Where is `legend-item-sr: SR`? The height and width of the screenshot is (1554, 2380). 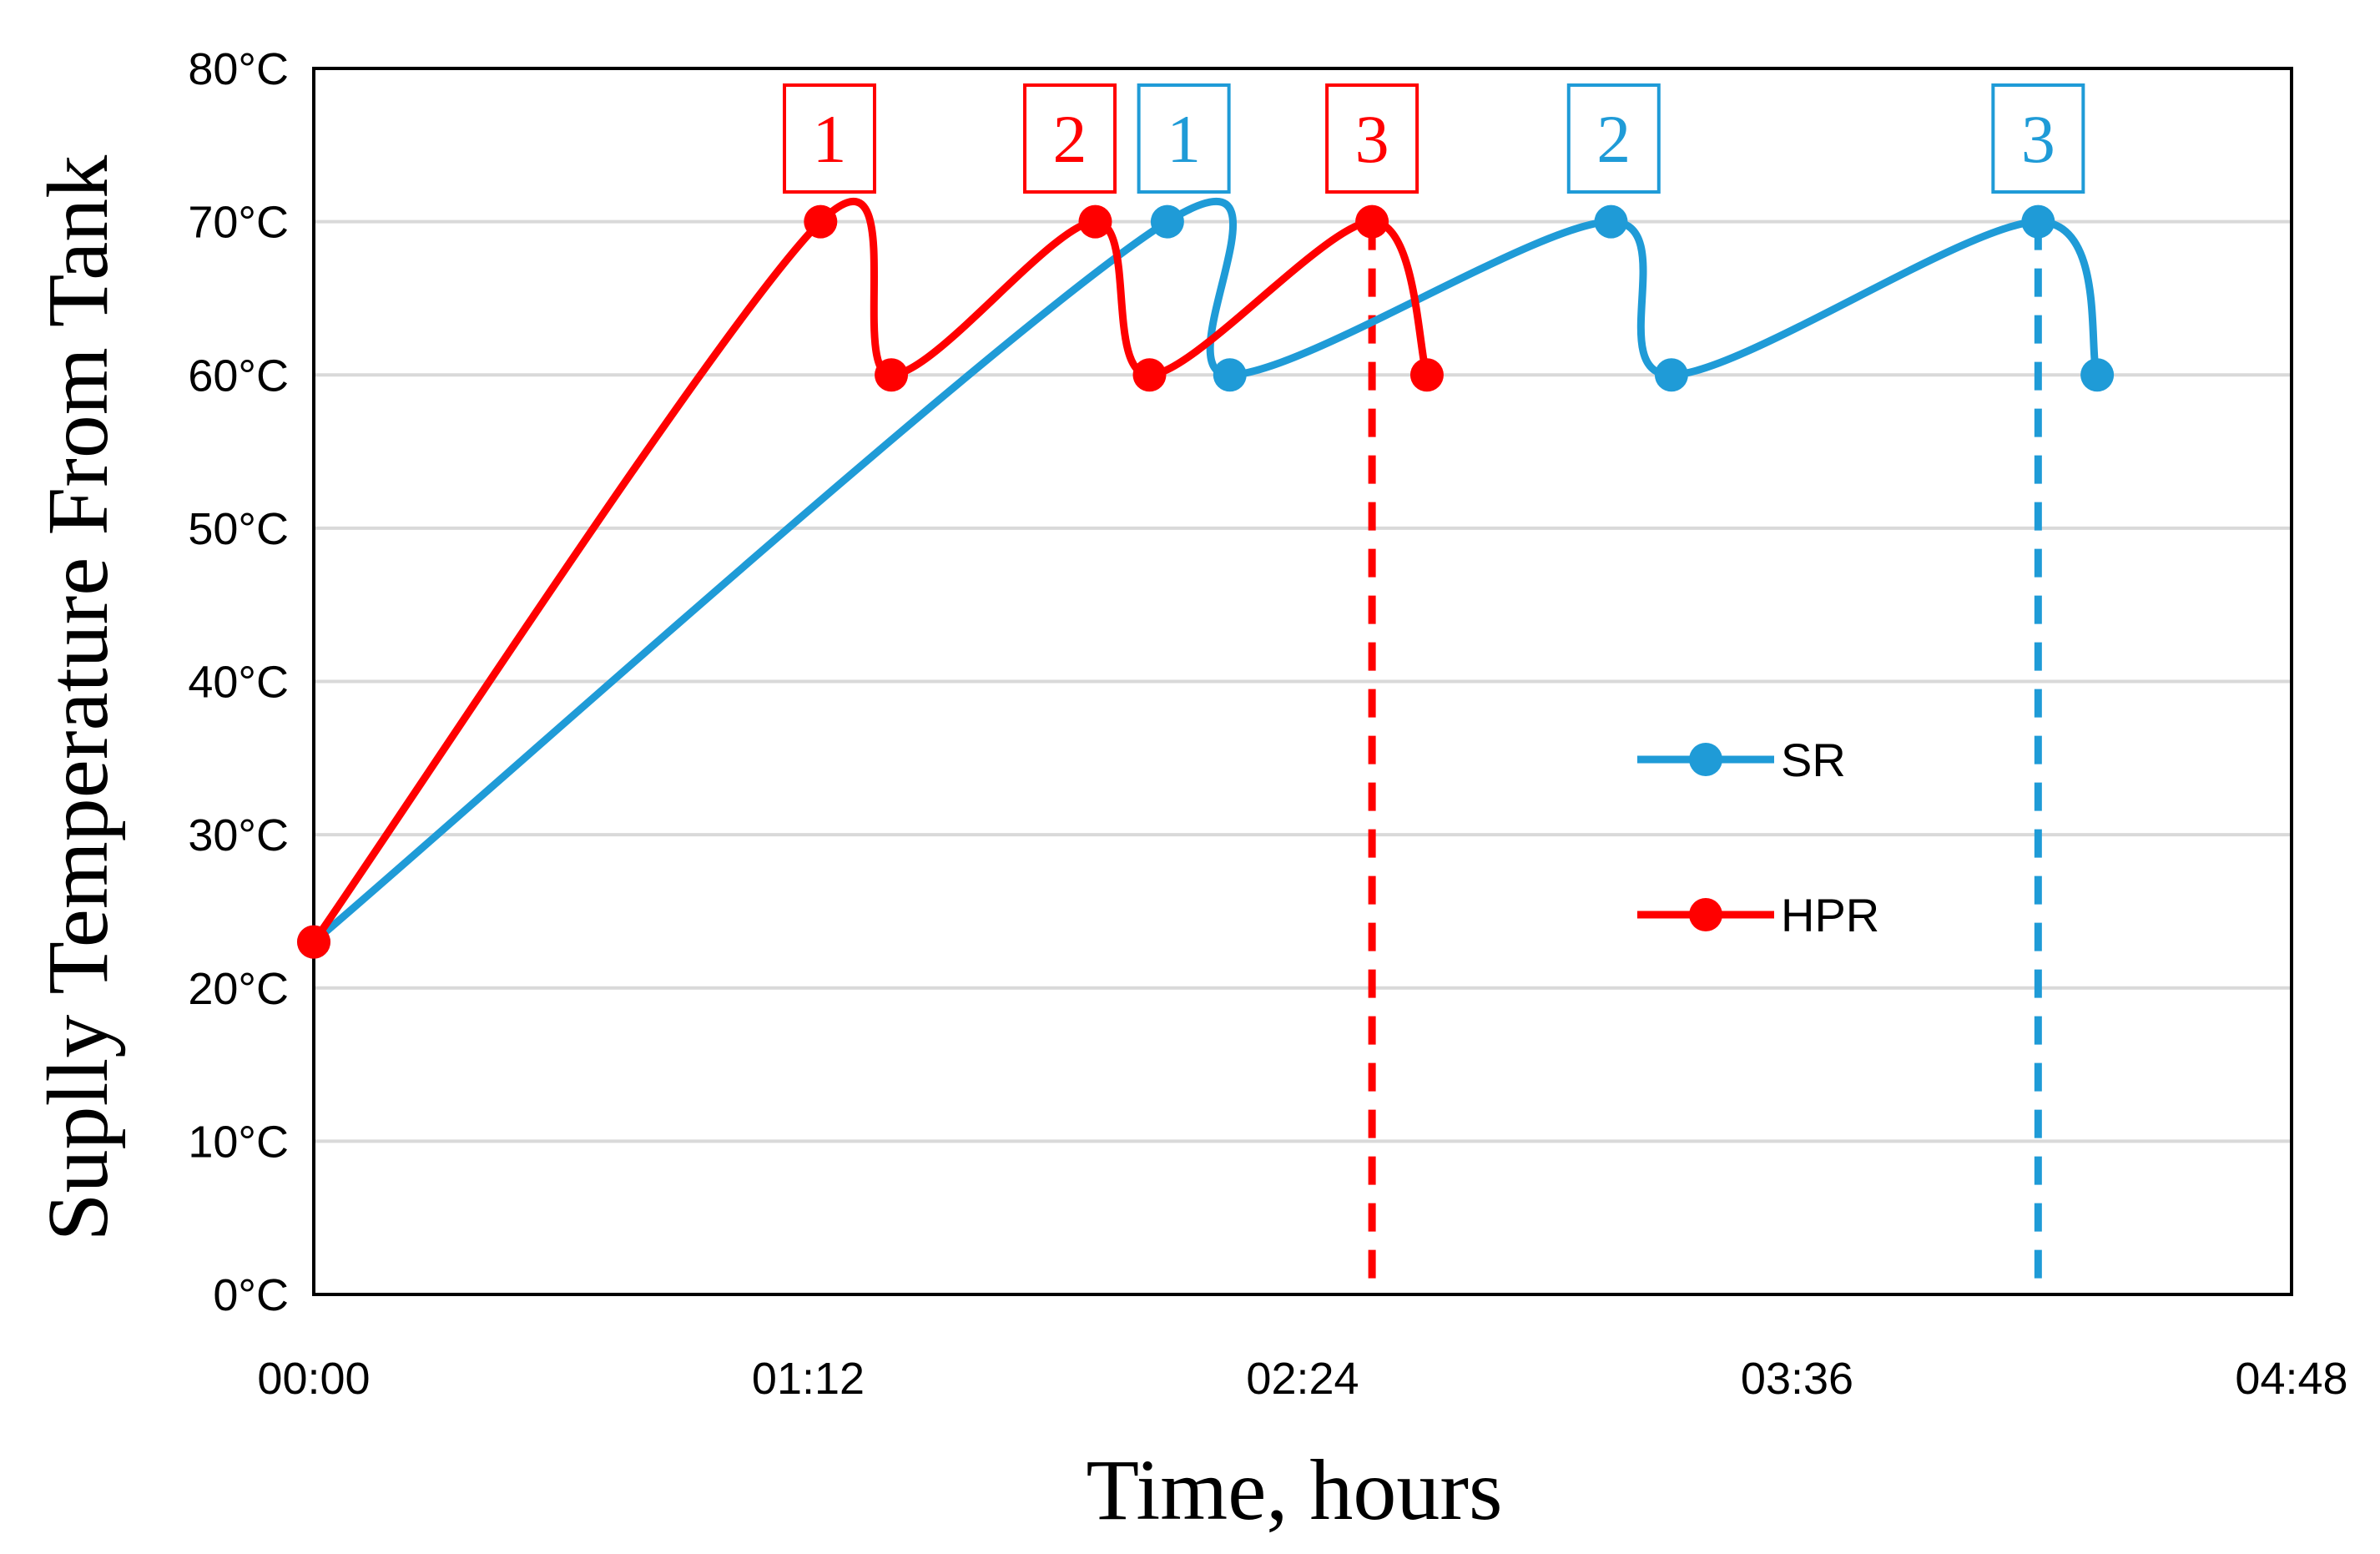 legend-item-sr: SR is located at coordinates (1741, 760).